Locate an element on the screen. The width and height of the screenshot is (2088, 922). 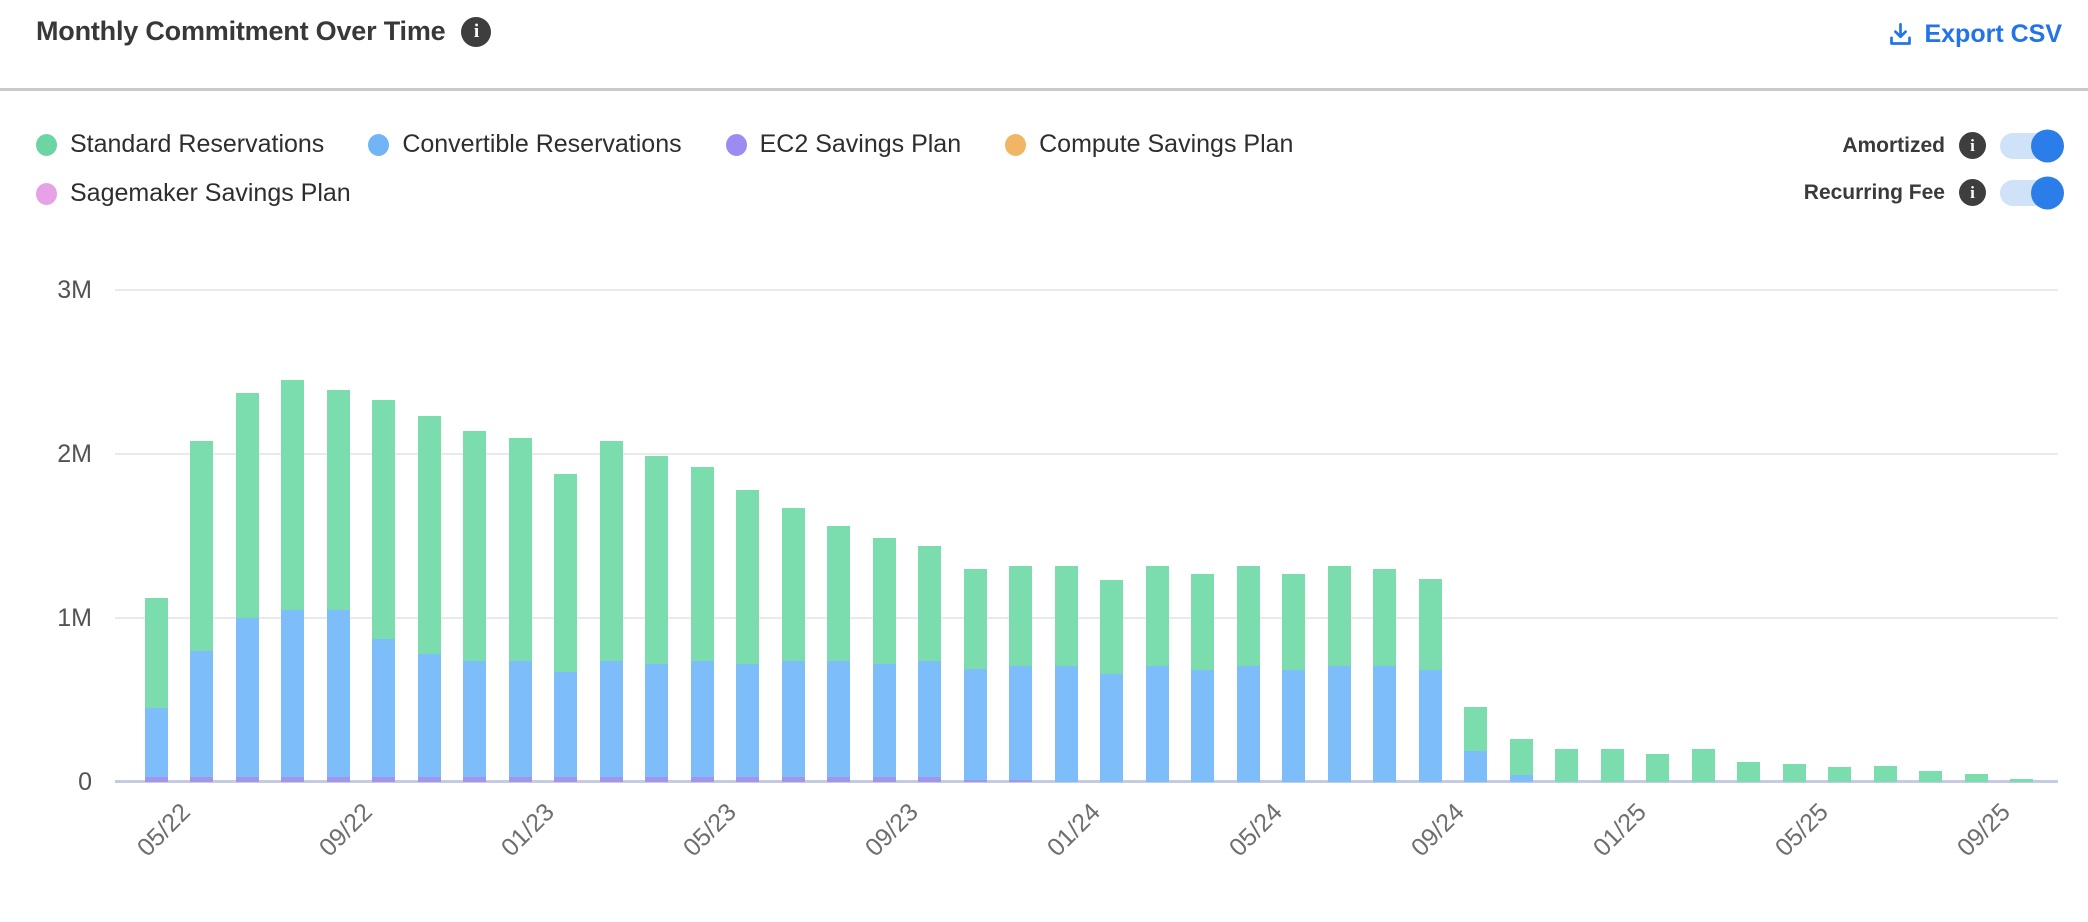
bar-05/25 is located at coordinates (1794, 772).